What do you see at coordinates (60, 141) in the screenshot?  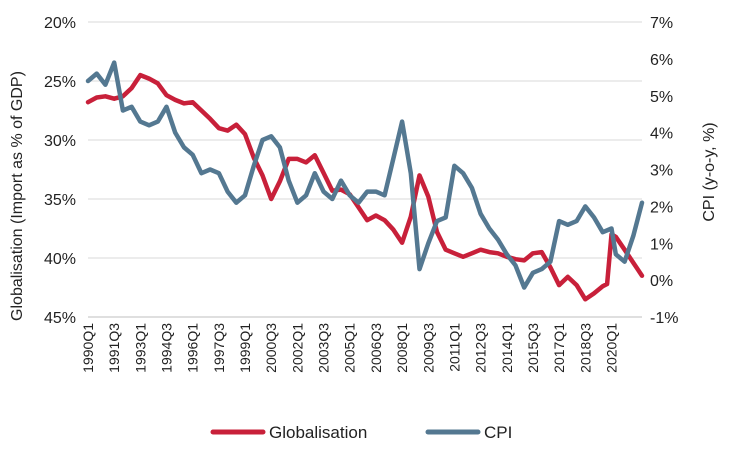 I see `left-tick-30: 30%` at bounding box center [60, 141].